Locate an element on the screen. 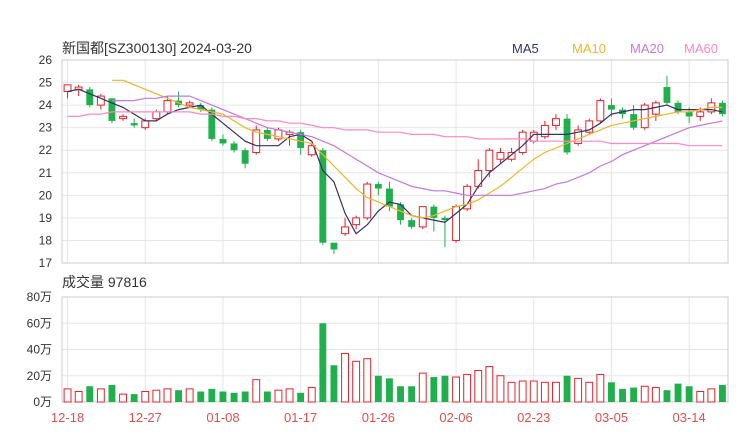  volume-tick-label: 20万 is located at coordinates (39, 376).